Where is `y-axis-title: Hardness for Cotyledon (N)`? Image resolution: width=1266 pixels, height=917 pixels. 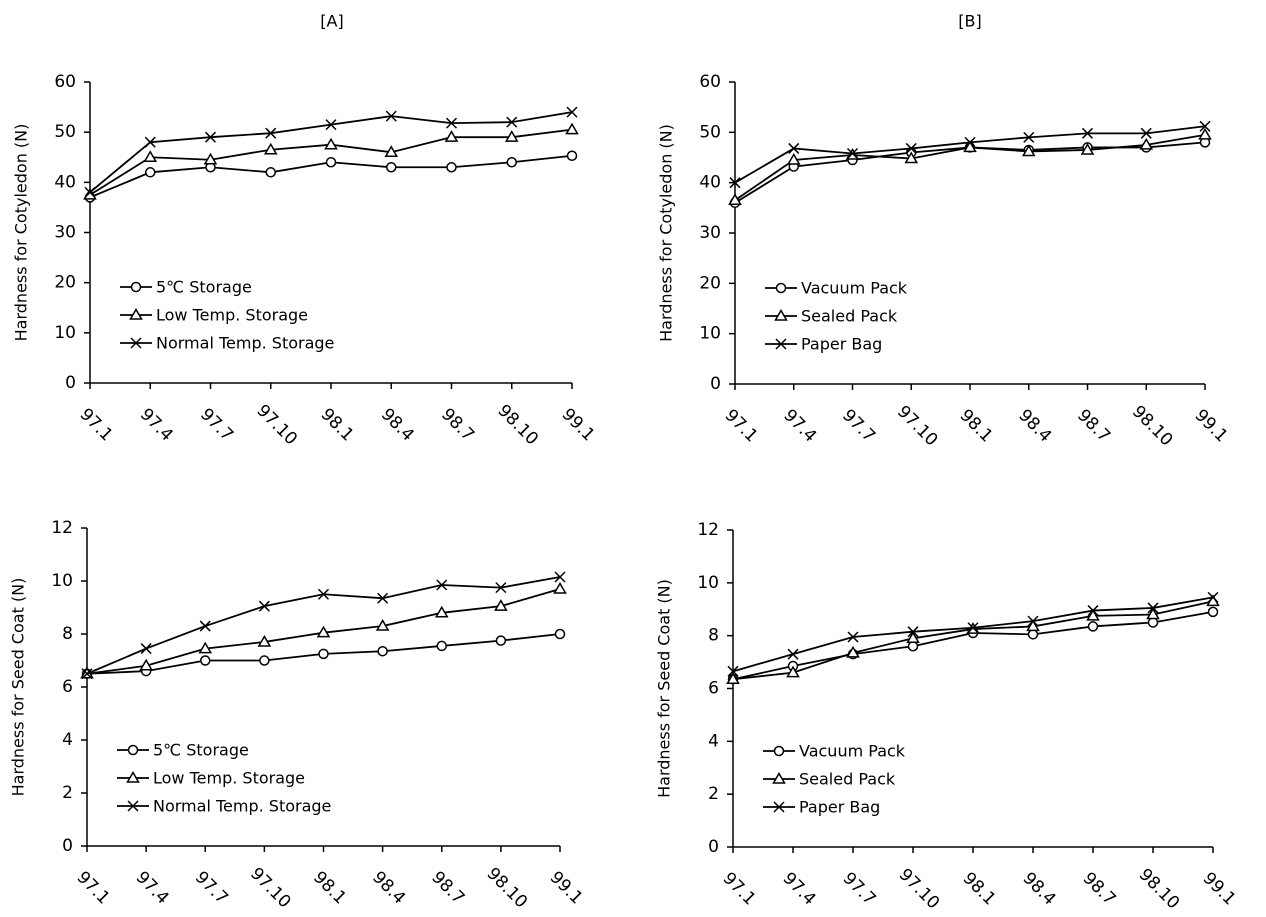 y-axis-title: Hardness for Cotyledon (N) is located at coordinates (21, 233).